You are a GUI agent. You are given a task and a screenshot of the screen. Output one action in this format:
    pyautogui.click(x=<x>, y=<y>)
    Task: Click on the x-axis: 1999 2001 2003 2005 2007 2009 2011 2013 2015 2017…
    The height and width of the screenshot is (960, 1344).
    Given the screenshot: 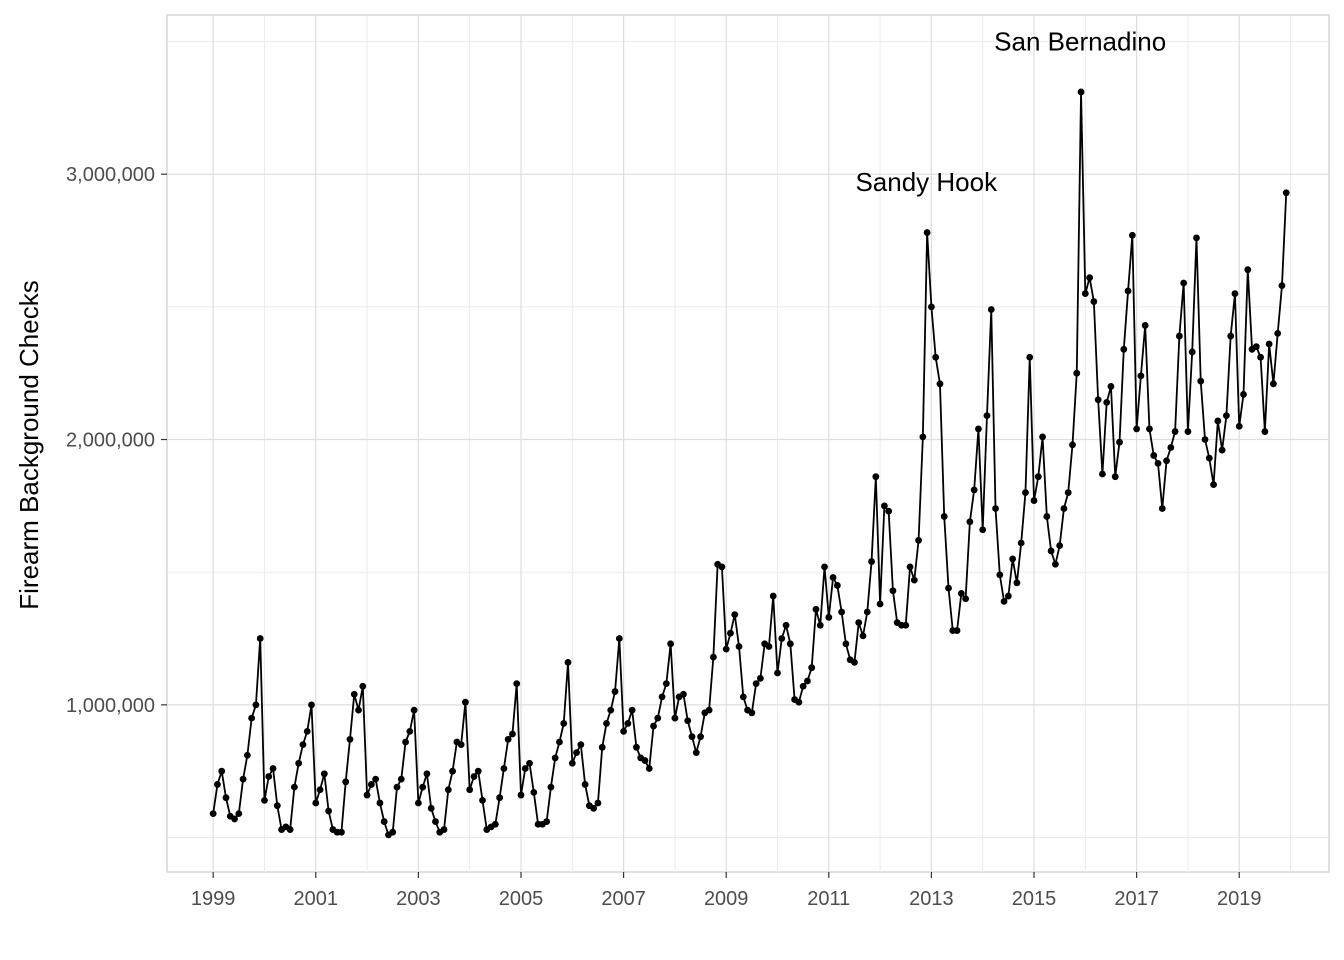 What is the action you would take?
    pyautogui.click(x=726, y=891)
    